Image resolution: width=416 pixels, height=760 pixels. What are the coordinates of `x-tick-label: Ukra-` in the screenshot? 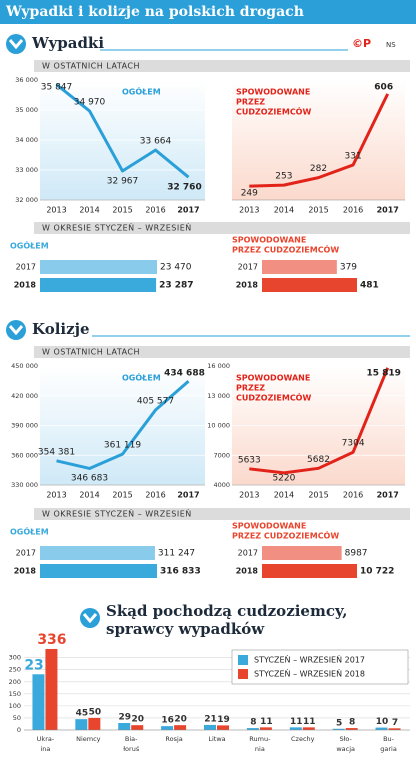 It's located at (46, 739).